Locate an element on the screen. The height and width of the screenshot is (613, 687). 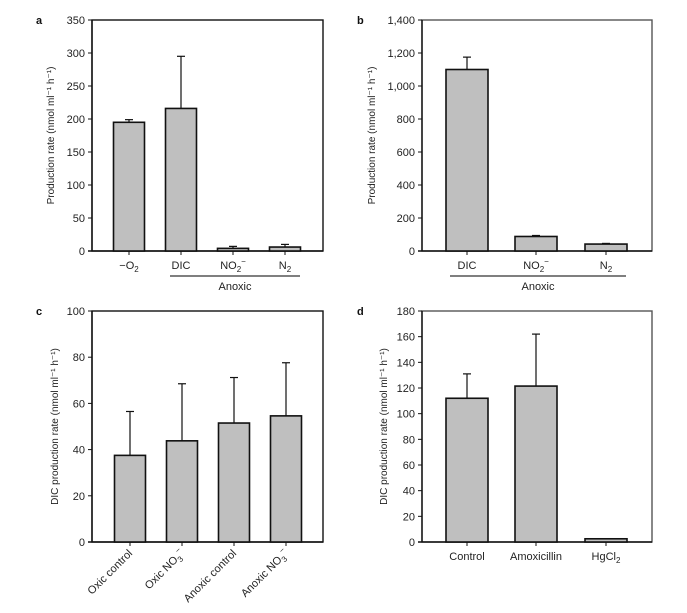
x-tick-label: −O2 is located at coordinates (129, 267).